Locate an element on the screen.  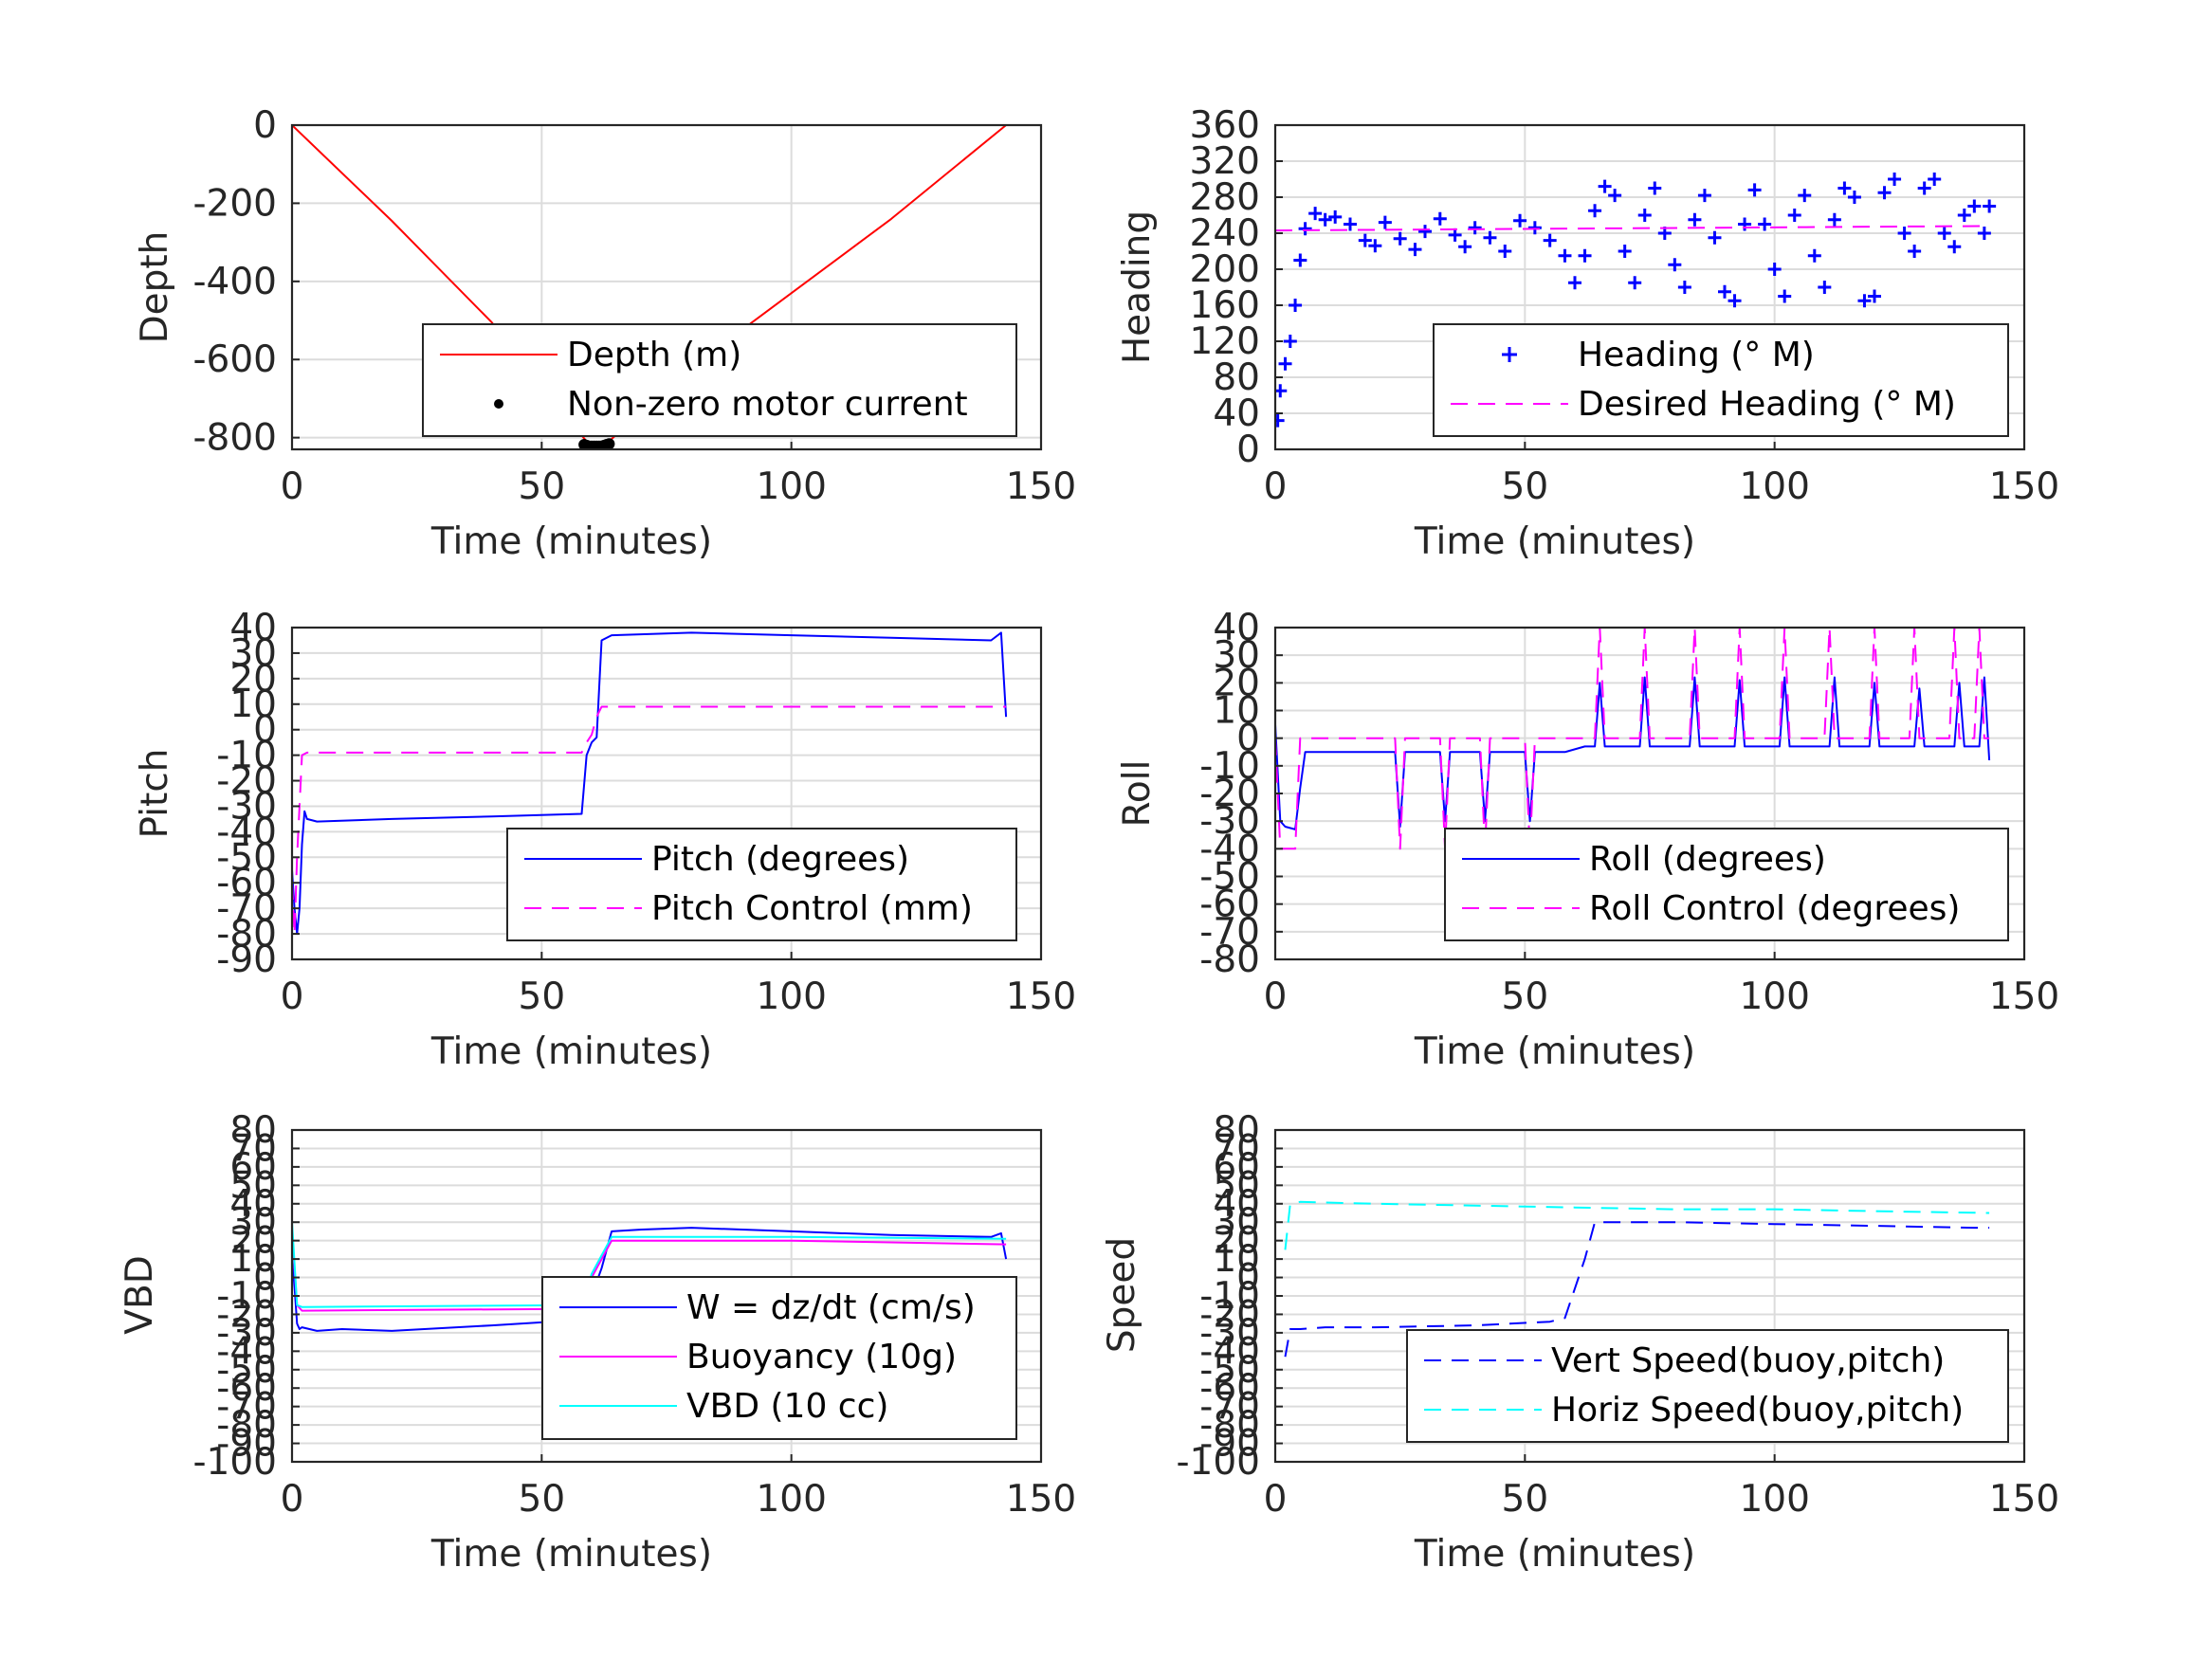
y-tick-label: -100 is located at coordinates (234, 1462).